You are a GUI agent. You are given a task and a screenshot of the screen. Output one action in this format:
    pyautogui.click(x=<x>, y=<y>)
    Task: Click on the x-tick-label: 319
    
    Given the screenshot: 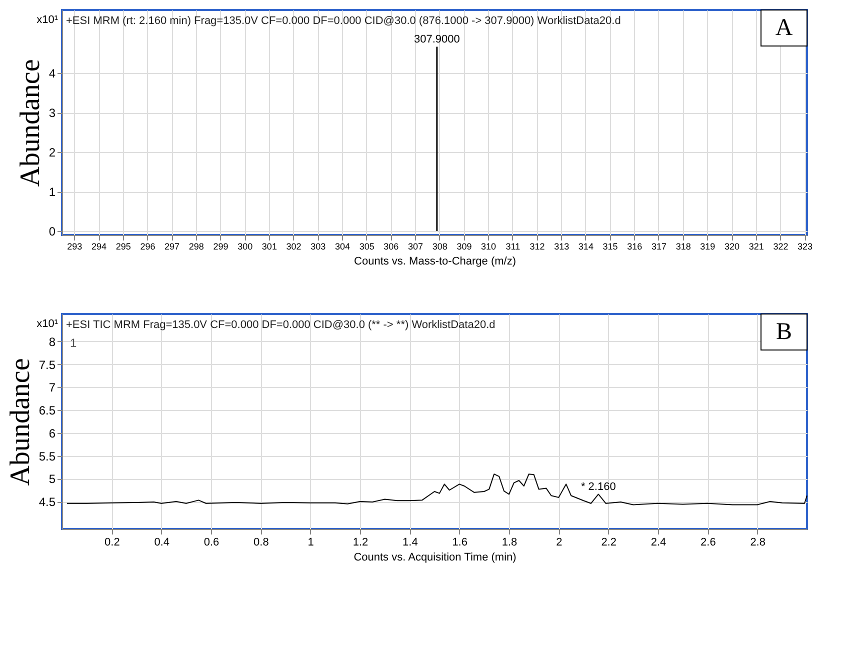 What is the action you would take?
    pyautogui.click(x=708, y=247)
    